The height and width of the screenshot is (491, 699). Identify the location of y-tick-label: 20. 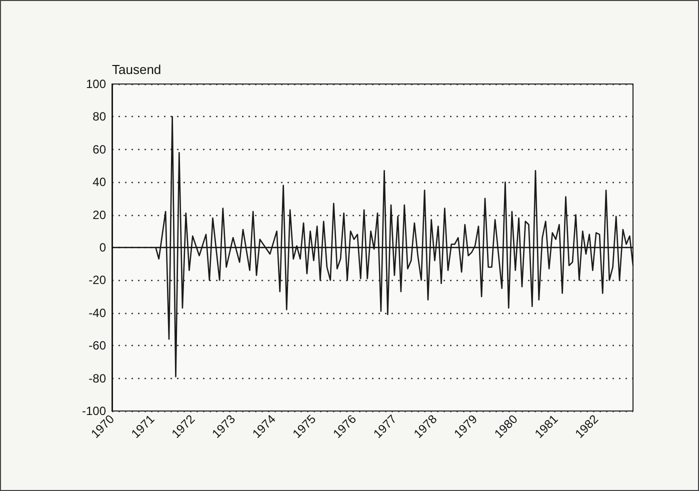
(99, 215).